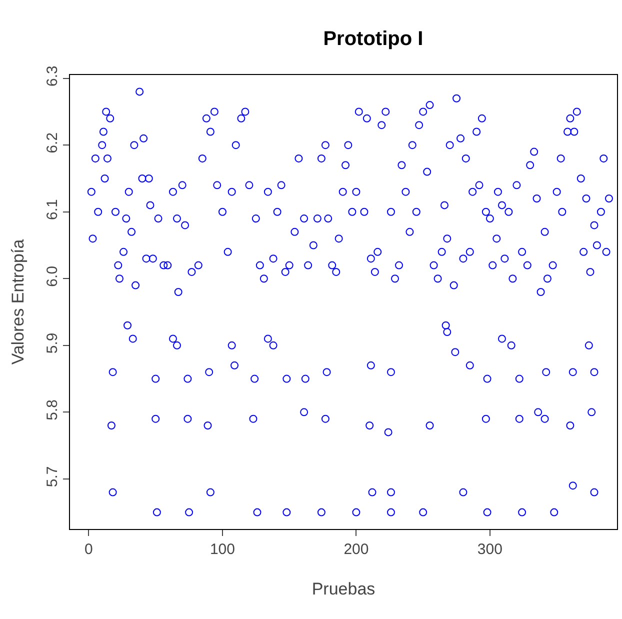  I want to click on y-axis-title: Valores Entropía, so click(18, 301).